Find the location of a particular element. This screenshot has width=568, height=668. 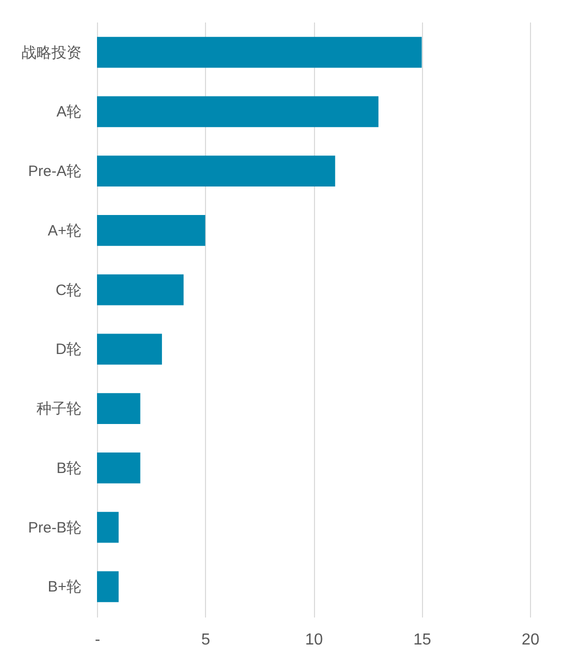

y-tick-label: A+轮 is located at coordinates (65, 231).